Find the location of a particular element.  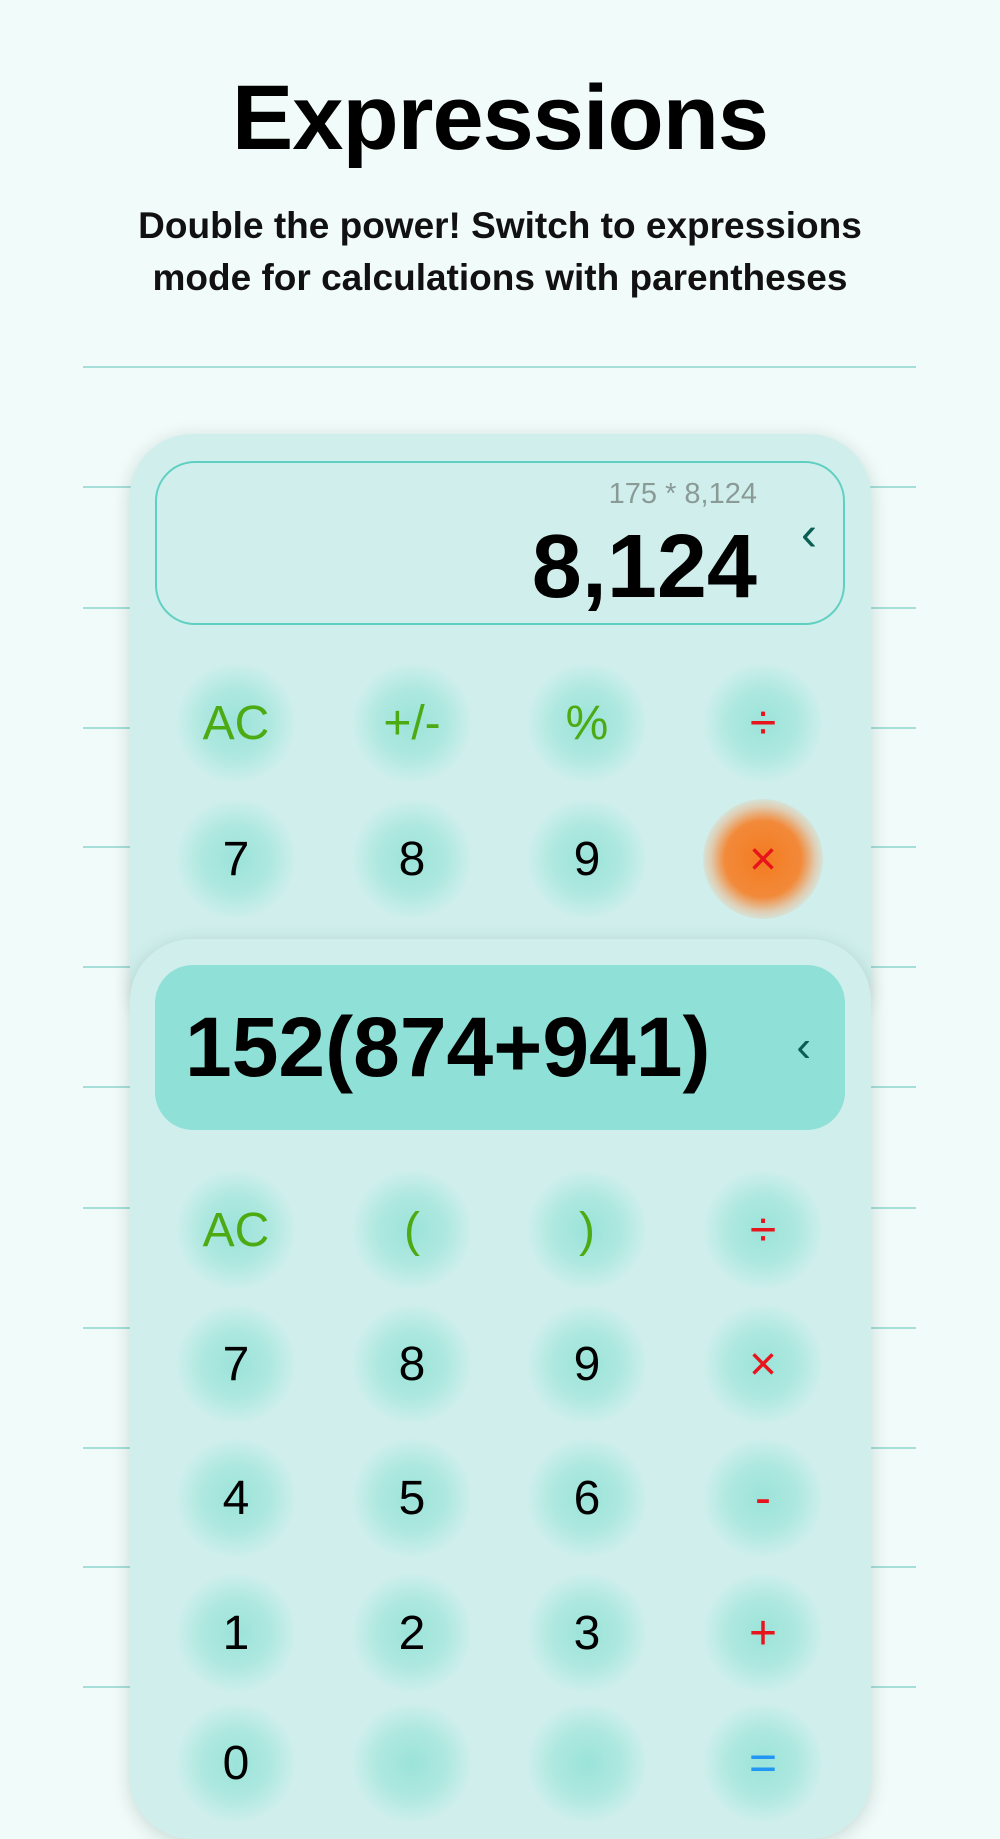

key-6: 6 is located at coordinates (587, 1498).